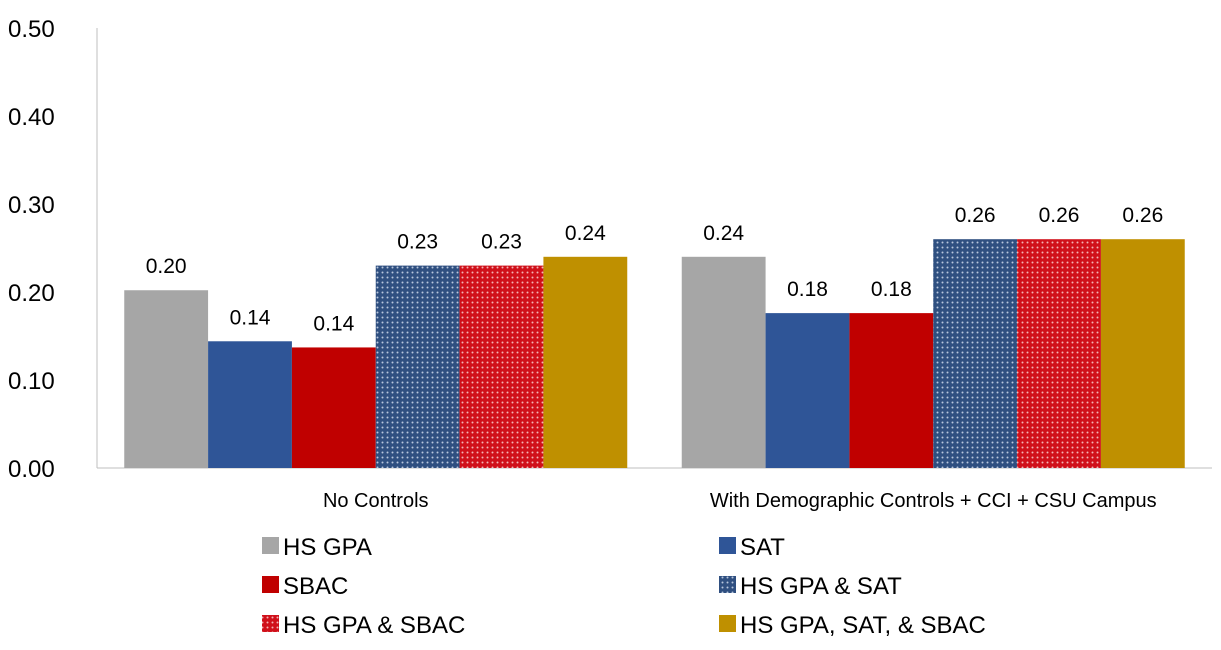  What do you see at coordinates (315, 586) in the screenshot?
I see `legend-label: SBAC` at bounding box center [315, 586].